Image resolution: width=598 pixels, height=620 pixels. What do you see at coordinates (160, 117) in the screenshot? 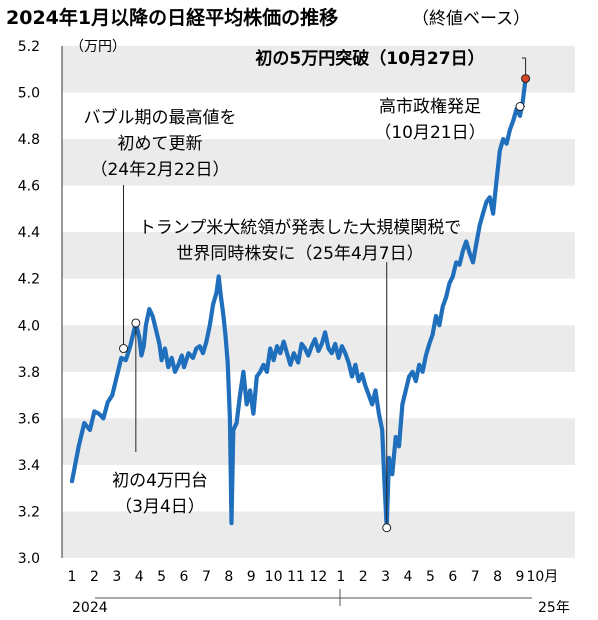
I see `annotation-text: バブル期の最高値を` at bounding box center [160, 117].